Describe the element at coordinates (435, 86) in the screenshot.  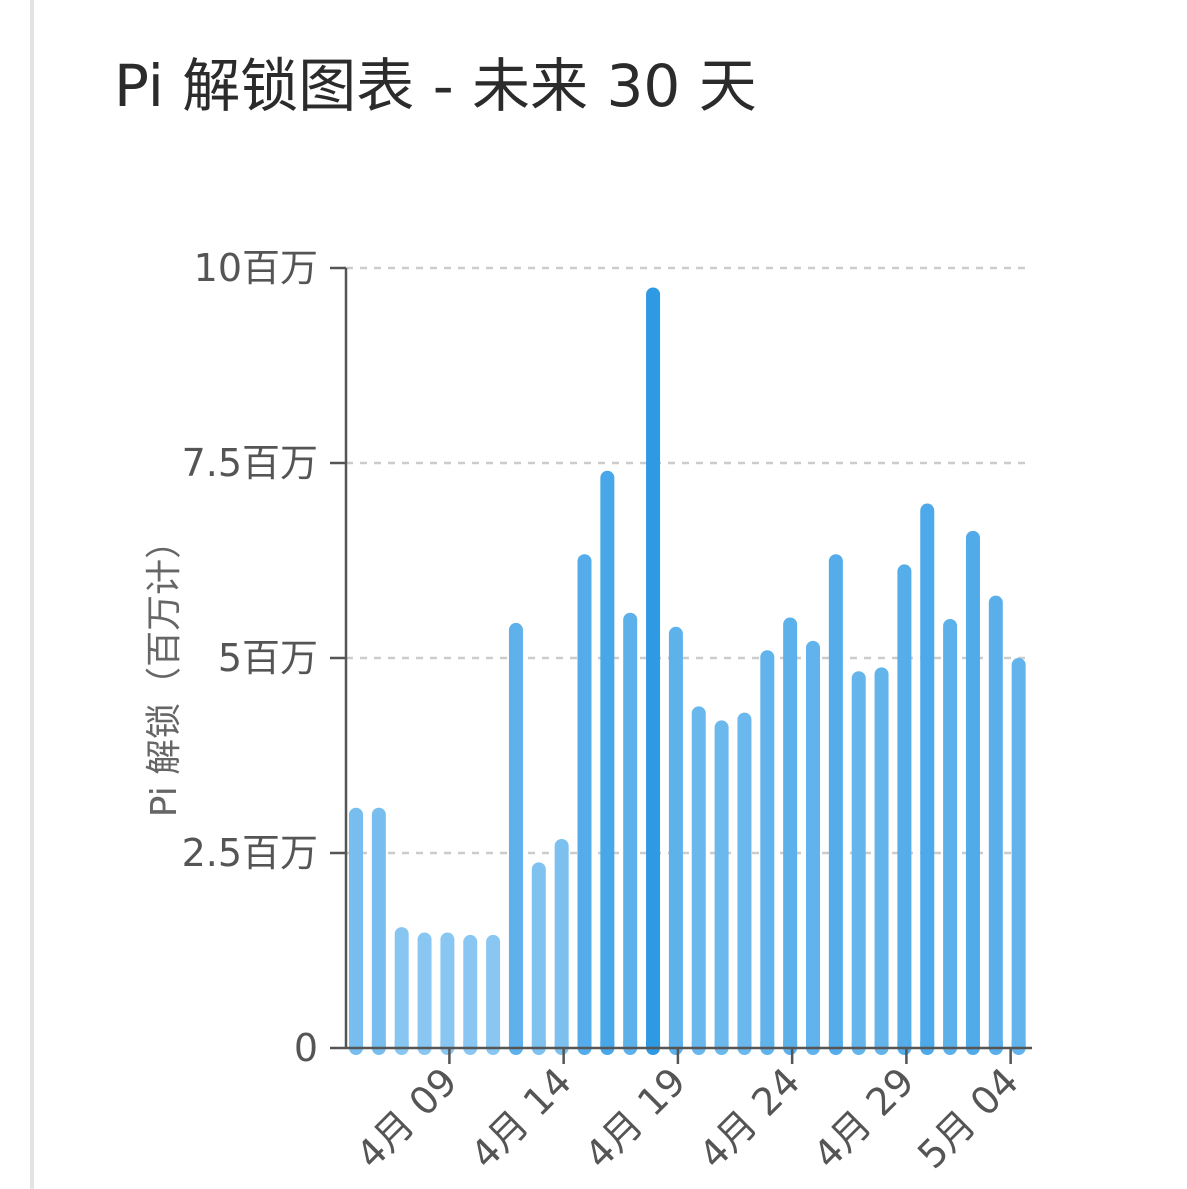
I see `chart-title: Pi 解锁图表 - 未来 30 天` at that location.